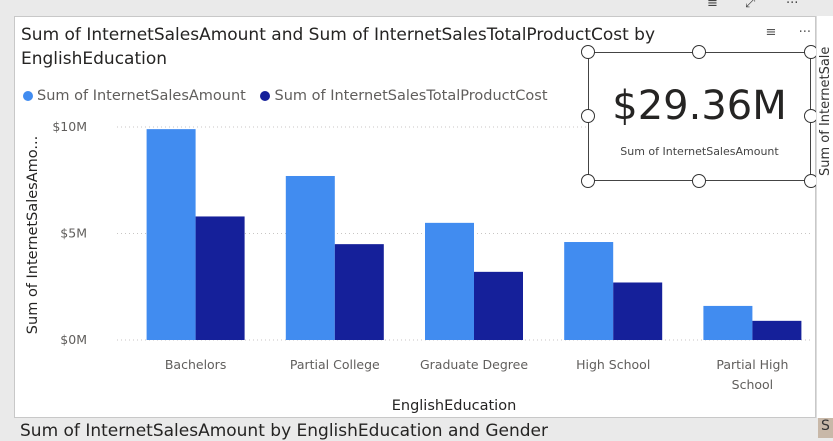  What do you see at coordinates (761, 8) in the screenshot?
I see `top-toolbar: ≡ ⤢ ···` at bounding box center [761, 8].